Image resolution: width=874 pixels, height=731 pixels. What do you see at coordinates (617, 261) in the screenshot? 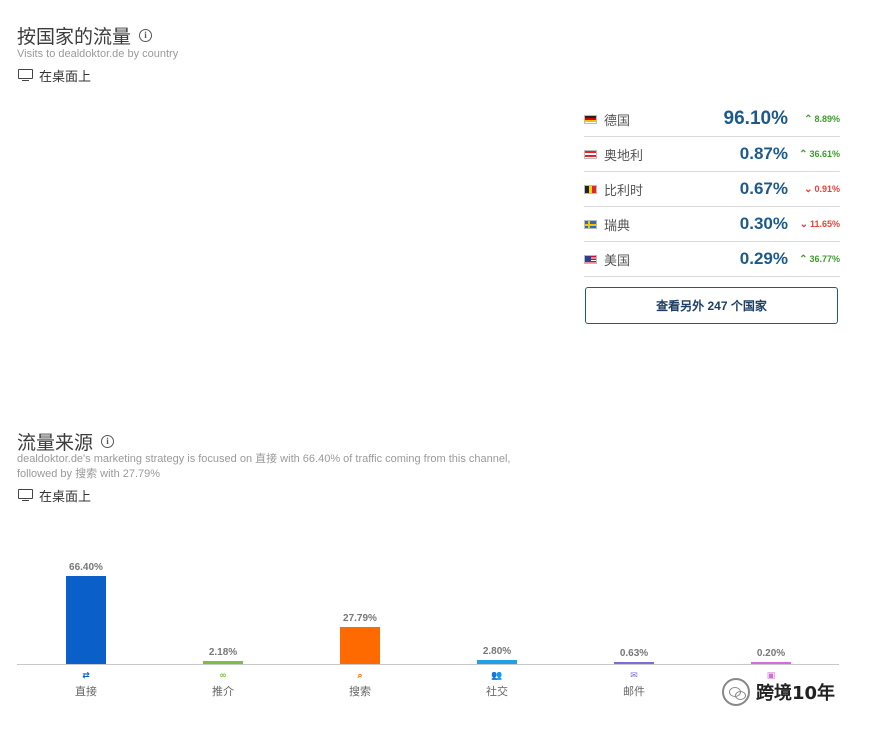
I see `country-name: 美国` at bounding box center [617, 261].